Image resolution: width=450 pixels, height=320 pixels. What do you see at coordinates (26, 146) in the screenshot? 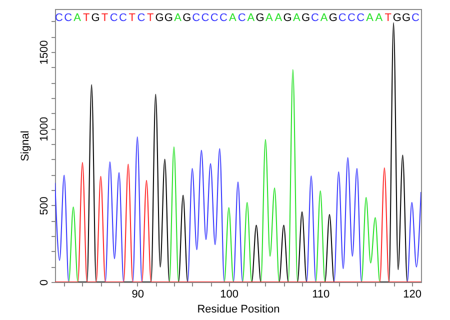
I see `y-axis-title: Signal` at bounding box center [26, 146].